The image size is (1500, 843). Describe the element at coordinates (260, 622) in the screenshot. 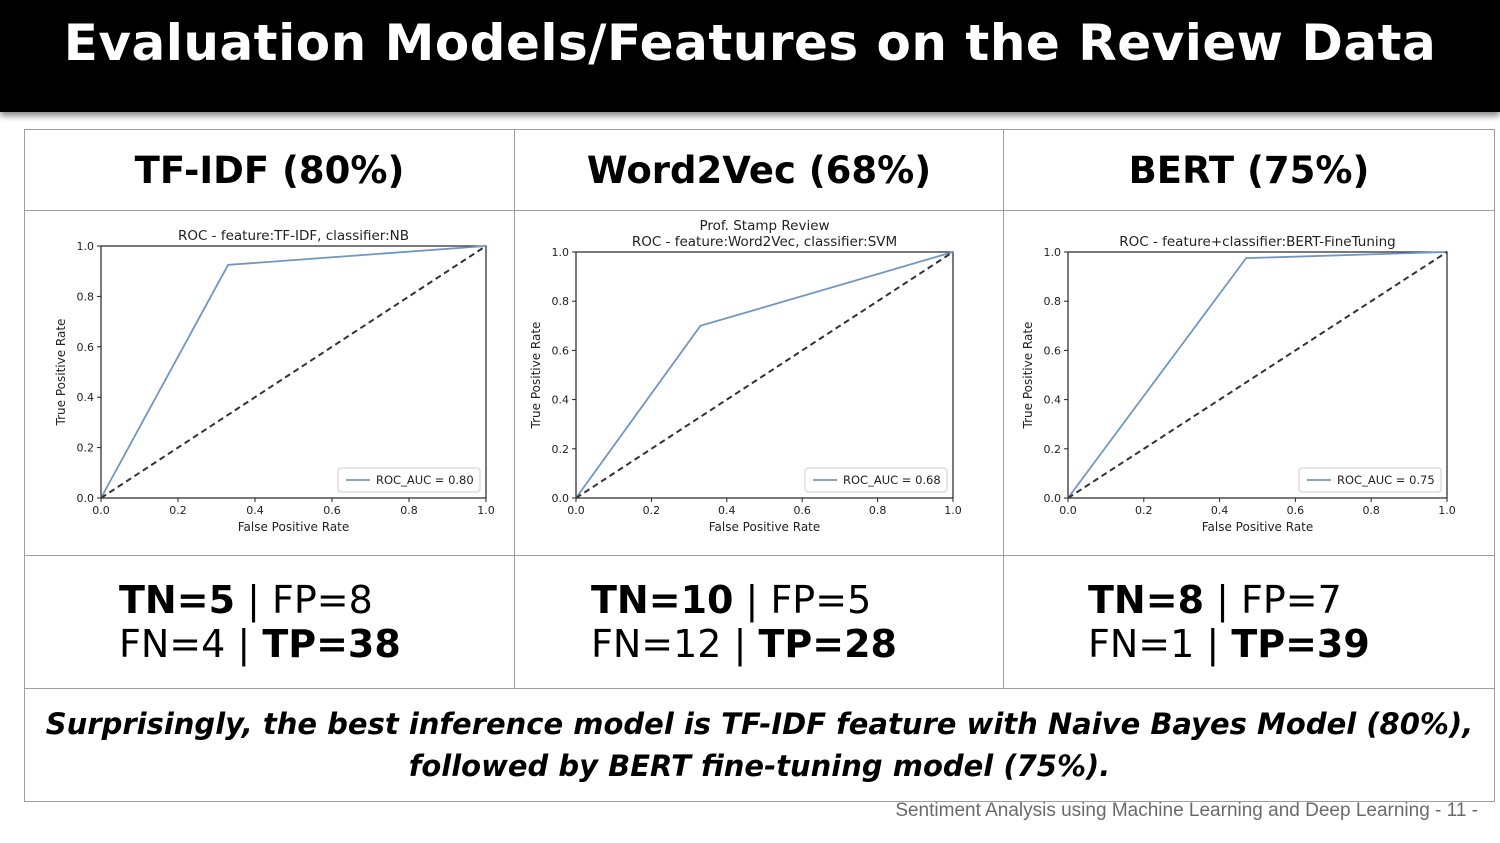

I see `confusion-matrix: TN=5 | FP=8 FN=4 | TP=38` at that location.